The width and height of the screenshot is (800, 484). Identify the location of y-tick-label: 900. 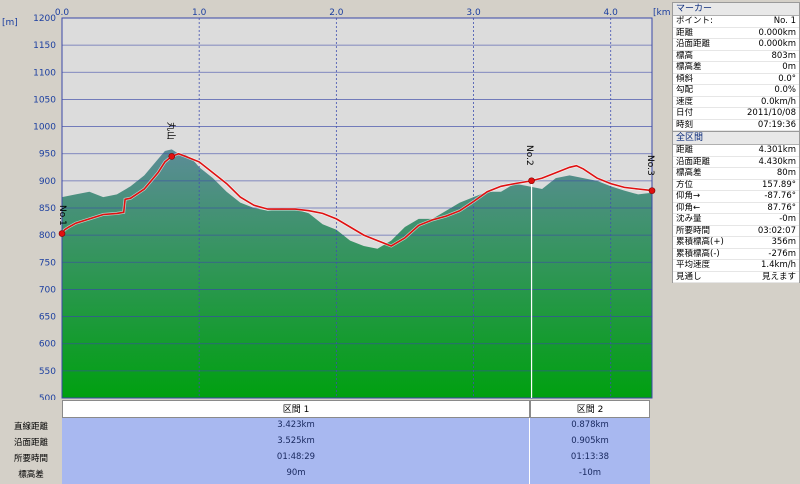
(47, 182).